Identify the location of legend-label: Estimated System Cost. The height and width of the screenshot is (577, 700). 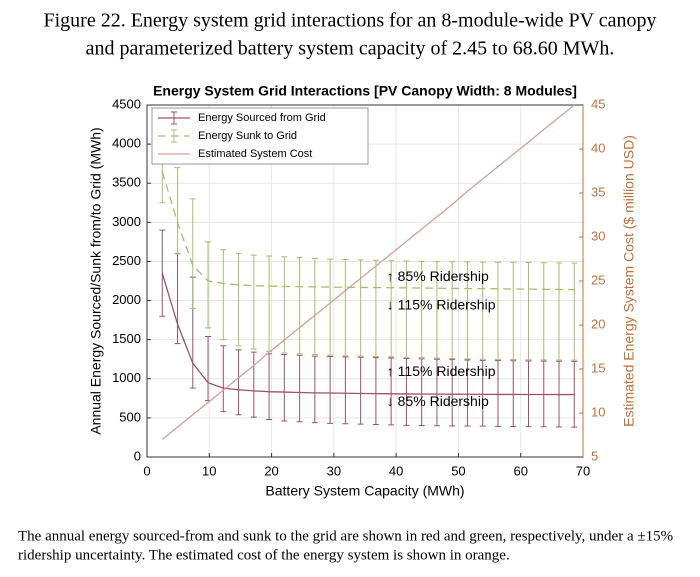
(255, 154).